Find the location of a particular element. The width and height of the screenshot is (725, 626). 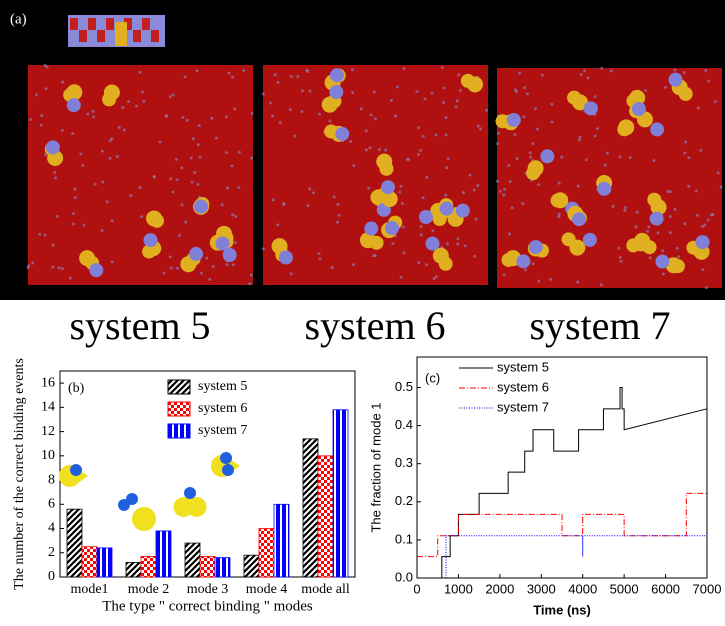

panel-label: (c) is located at coordinates (432, 377).